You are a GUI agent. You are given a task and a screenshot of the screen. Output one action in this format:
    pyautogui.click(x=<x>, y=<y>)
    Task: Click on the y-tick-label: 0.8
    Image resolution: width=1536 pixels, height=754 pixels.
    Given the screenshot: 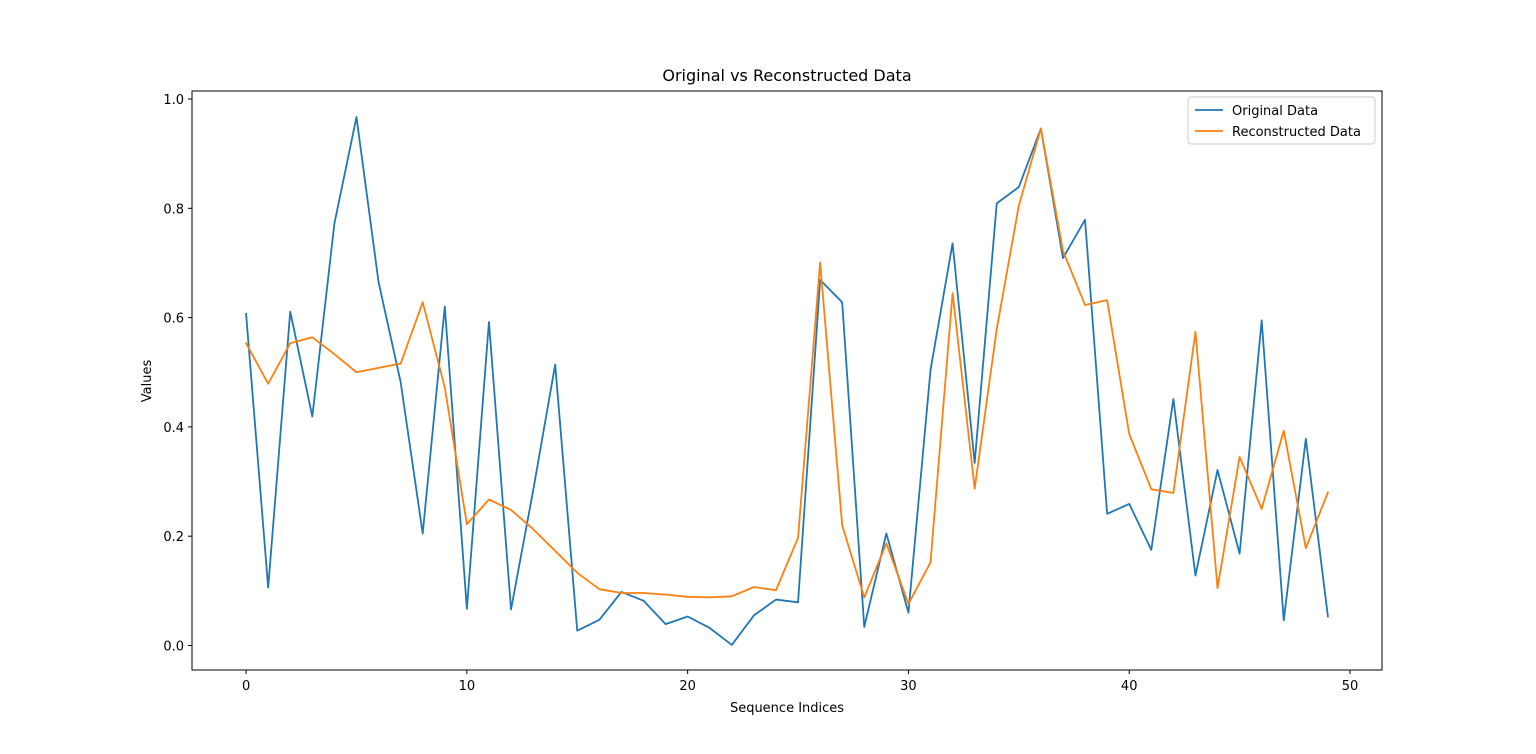 What is the action you would take?
    pyautogui.click(x=173, y=209)
    